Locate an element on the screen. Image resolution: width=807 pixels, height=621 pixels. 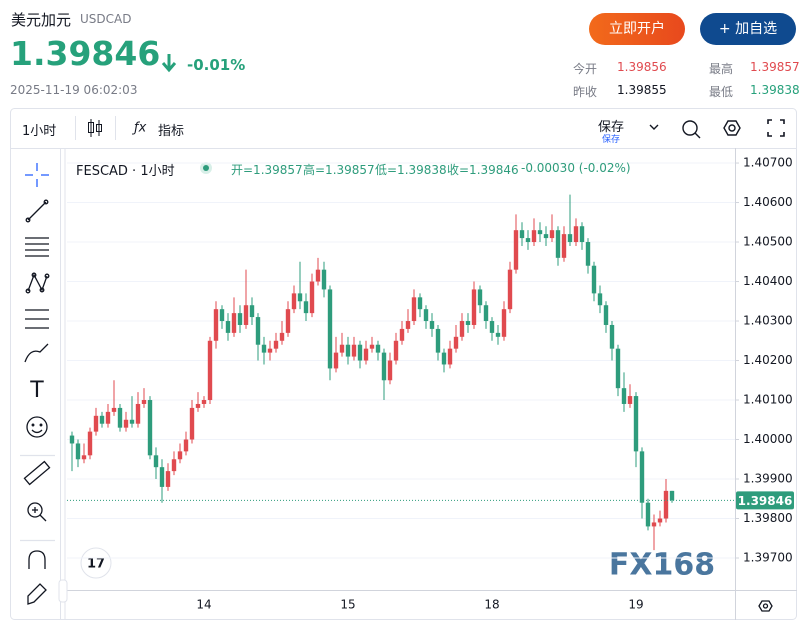
last-price-label: 1.39846 is located at coordinates (765, 501).